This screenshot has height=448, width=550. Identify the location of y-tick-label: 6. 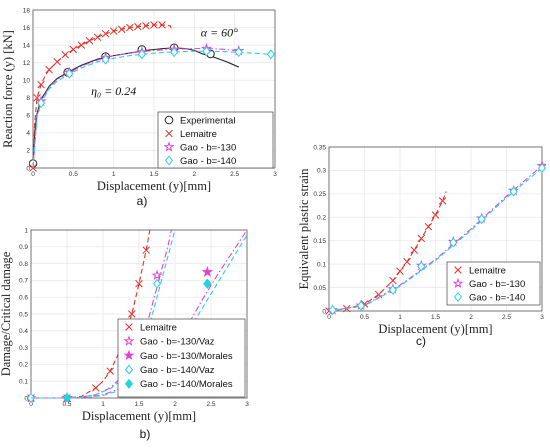
(28, 116).